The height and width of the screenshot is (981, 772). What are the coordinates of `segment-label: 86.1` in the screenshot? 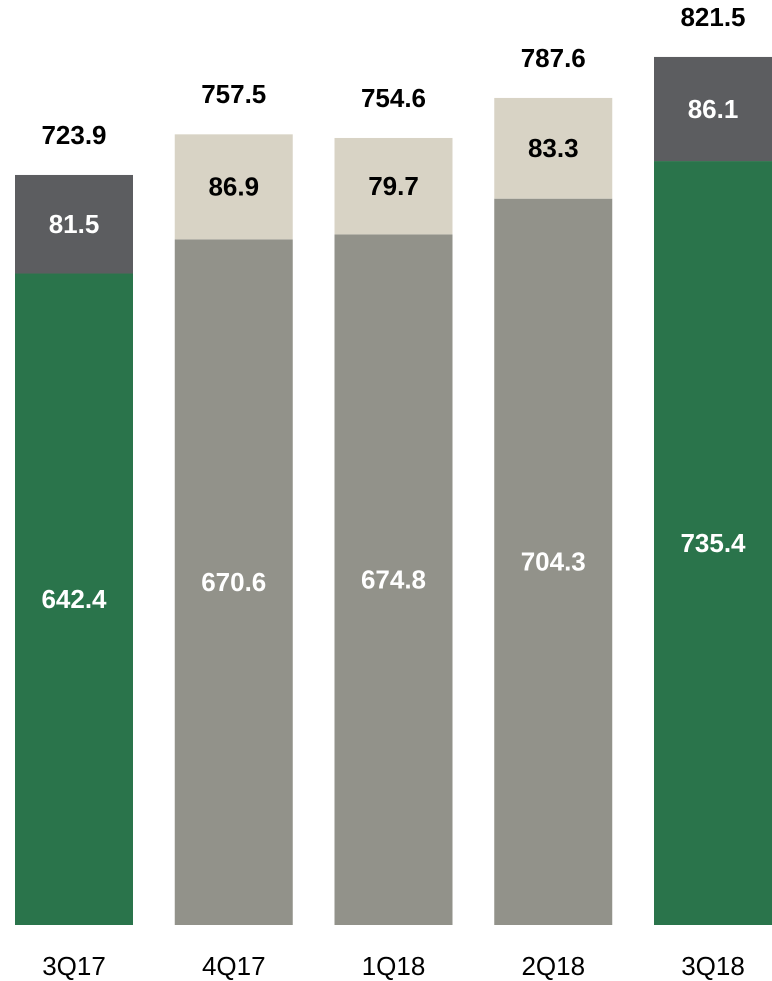 It's located at (713, 109).